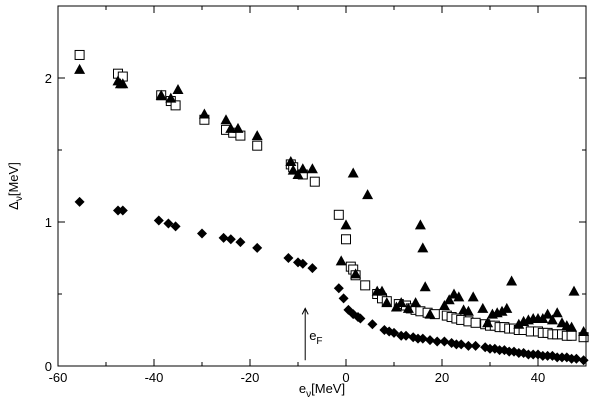  I want to click on x-tick-label: 20, so click(442, 377).